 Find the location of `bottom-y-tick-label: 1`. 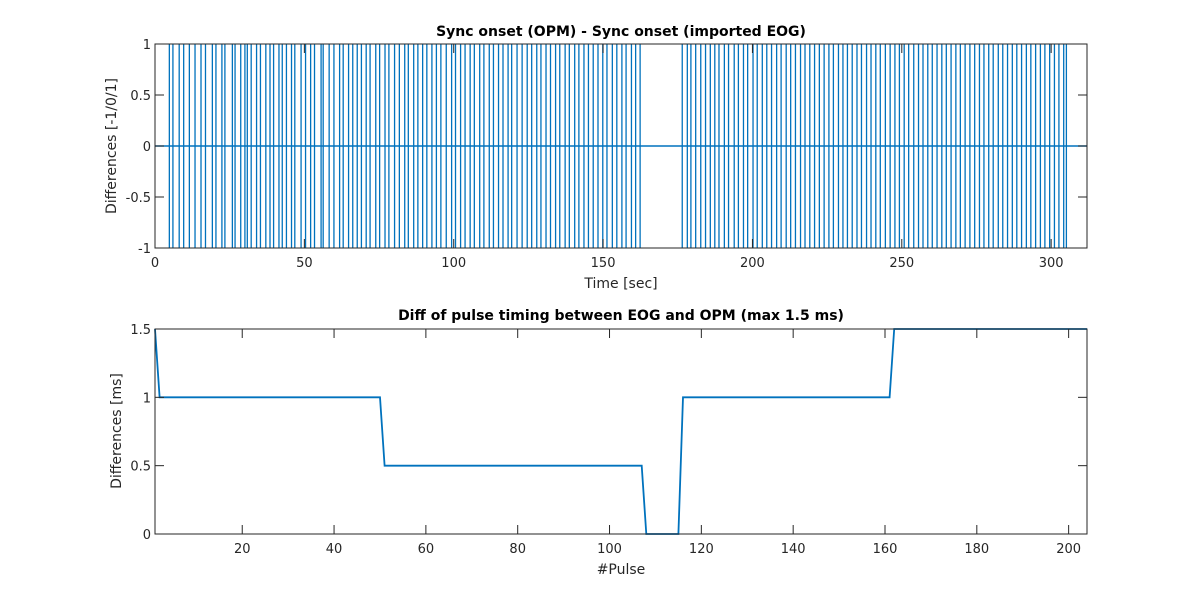

bottom-y-tick-label: 1 is located at coordinates (147, 398).